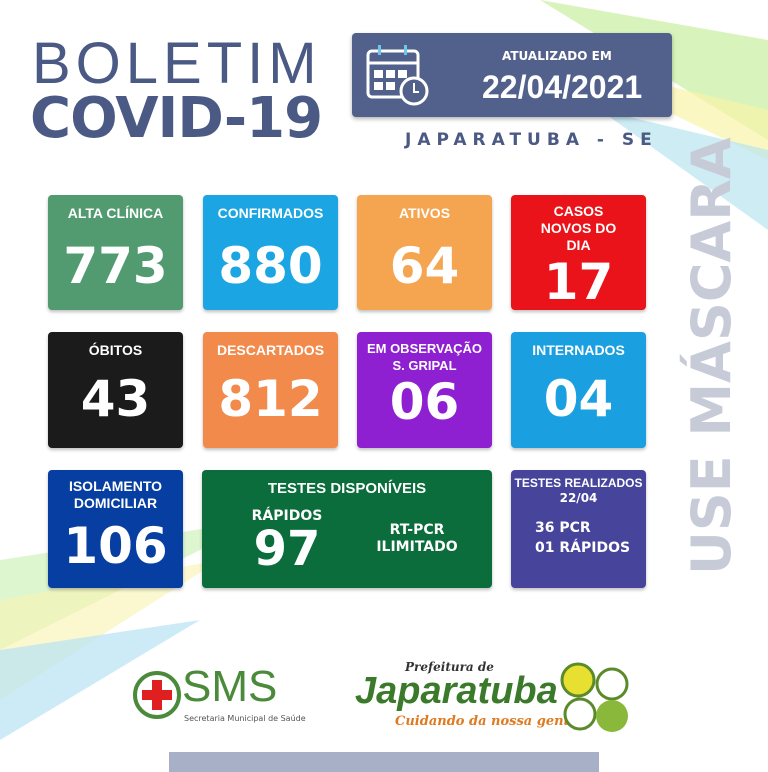 The width and height of the screenshot is (768, 772). I want to click on card-value: 64, so click(424, 266).